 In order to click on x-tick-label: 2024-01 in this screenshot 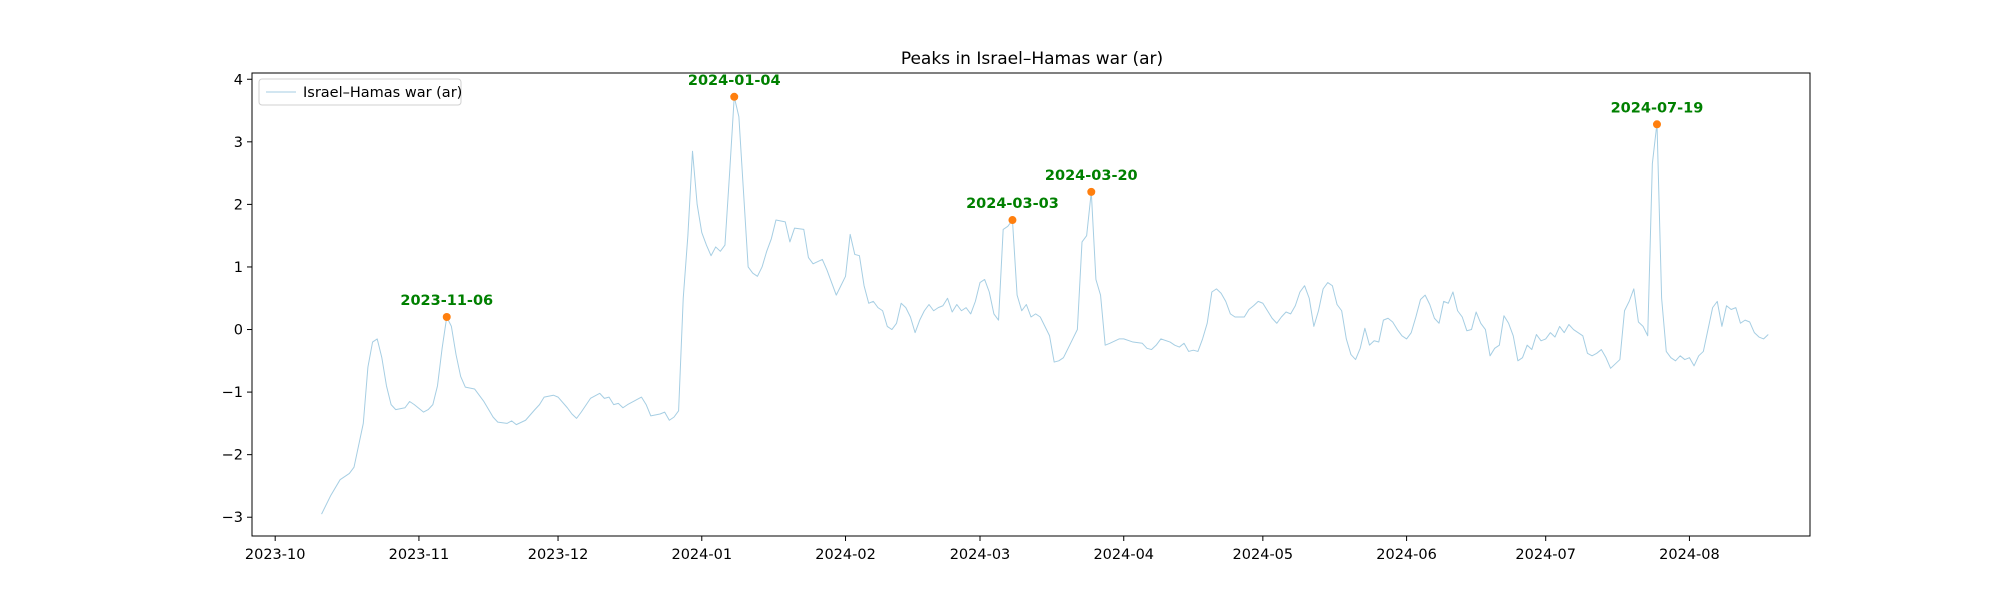, I will do `click(701, 555)`.